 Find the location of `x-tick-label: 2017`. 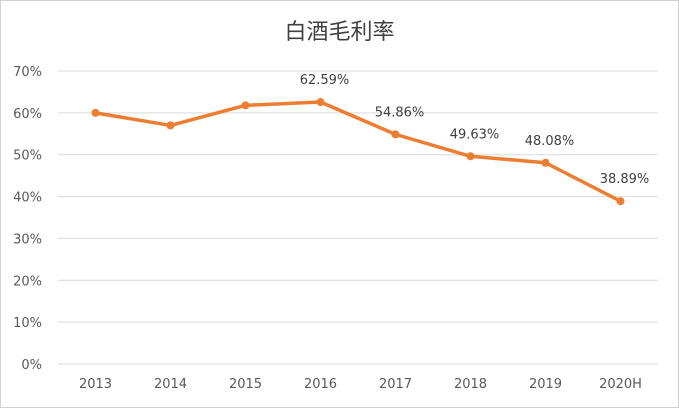

x-tick-label: 2017 is located at coordinates (395, 384).